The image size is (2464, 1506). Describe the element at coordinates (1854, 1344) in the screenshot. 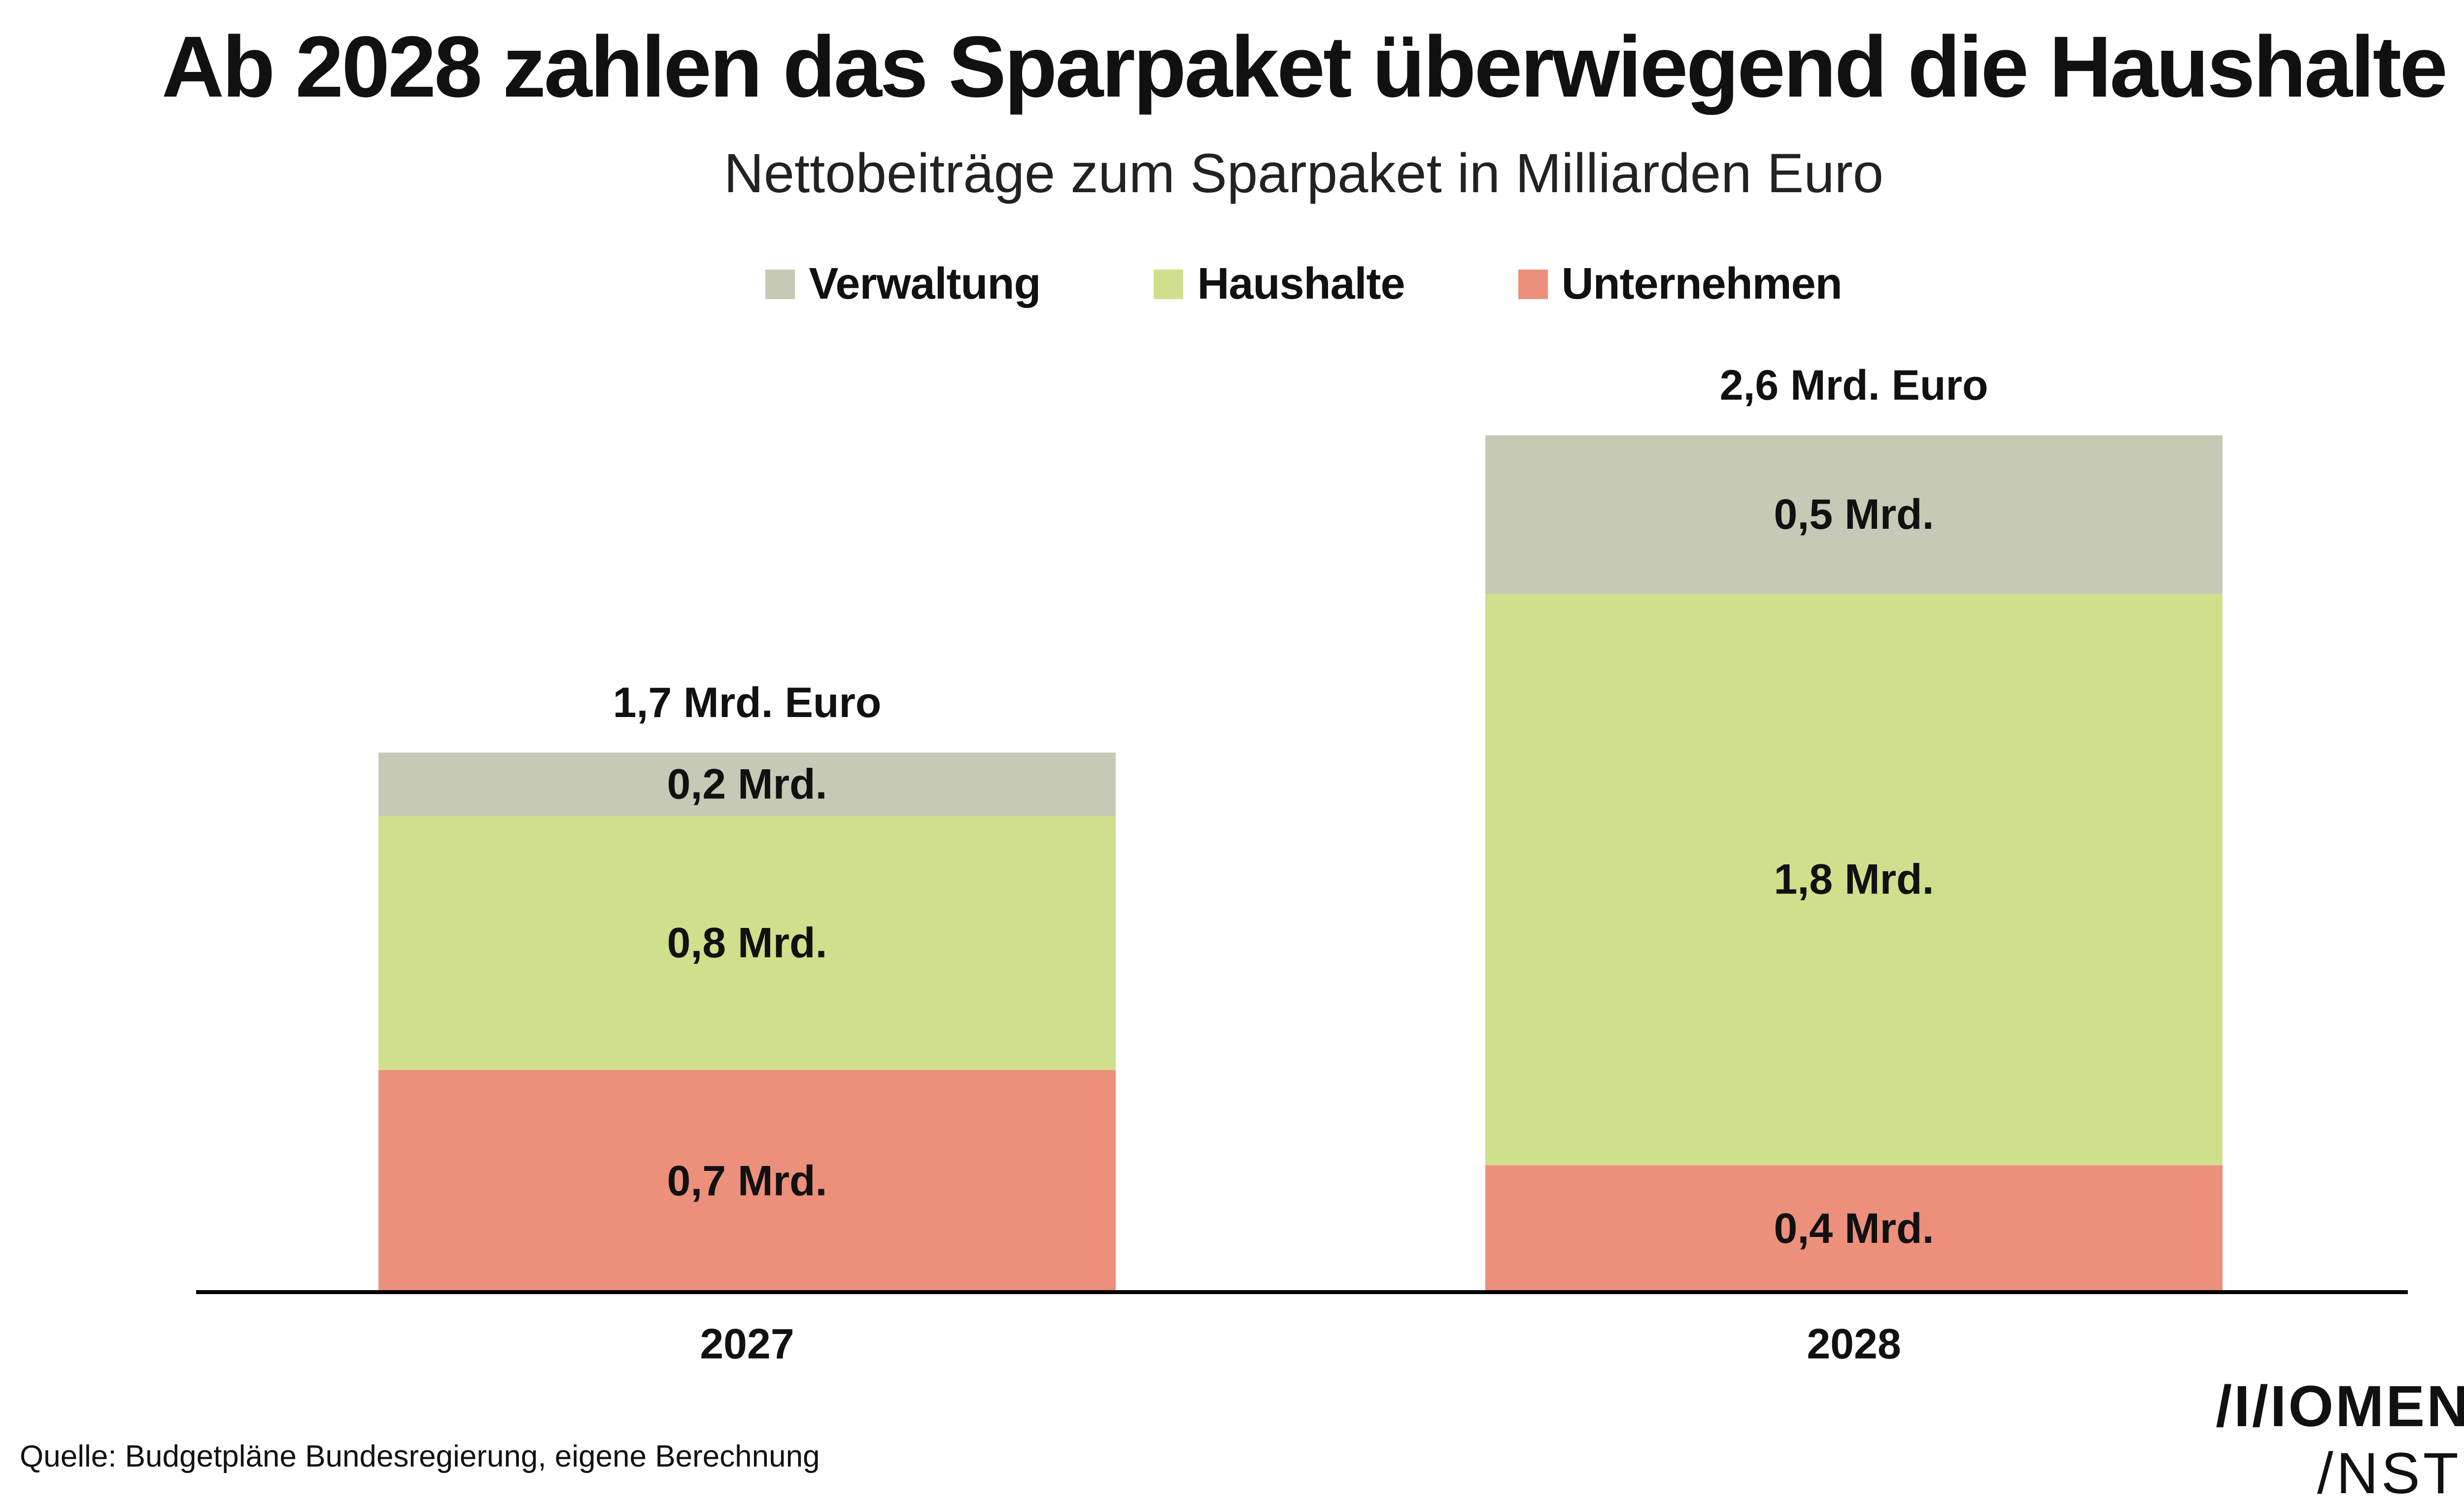

I see `x-tick-label-2028: 2028` at that location.